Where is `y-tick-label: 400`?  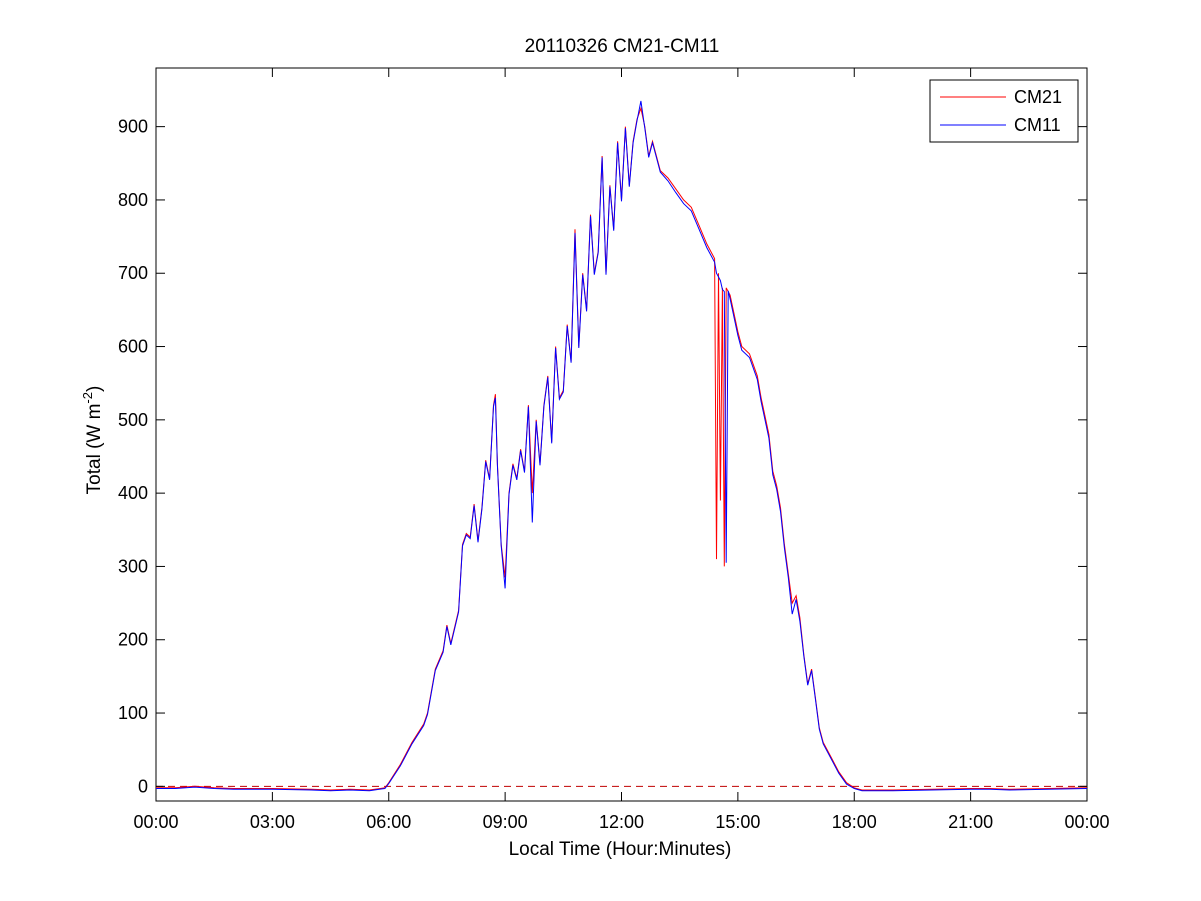 y-tick-label: 400 is located at coordinates (133, 493).